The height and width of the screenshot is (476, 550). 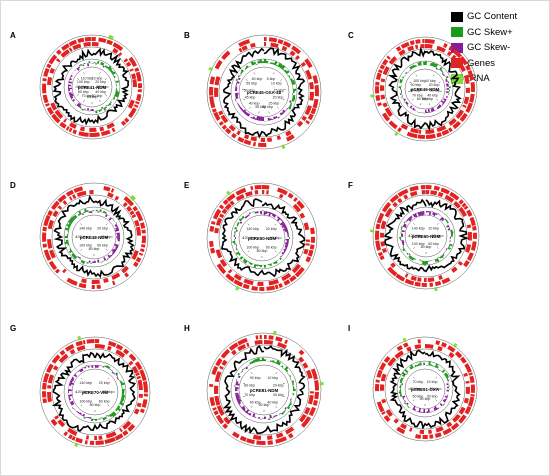 I want to click on scale-tick, so click(x=81, y=405).